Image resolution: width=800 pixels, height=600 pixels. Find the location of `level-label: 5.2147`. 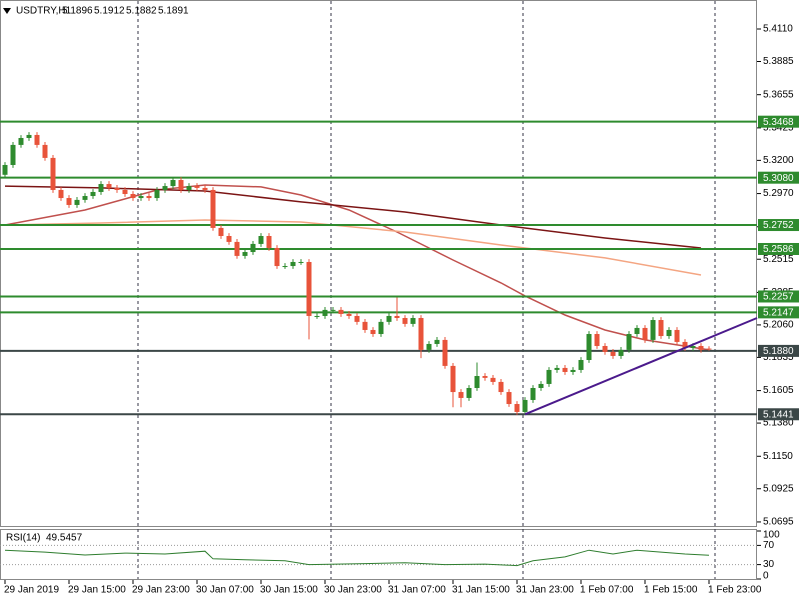

level-label: 5.2147 is located at coordinates (778, 313).